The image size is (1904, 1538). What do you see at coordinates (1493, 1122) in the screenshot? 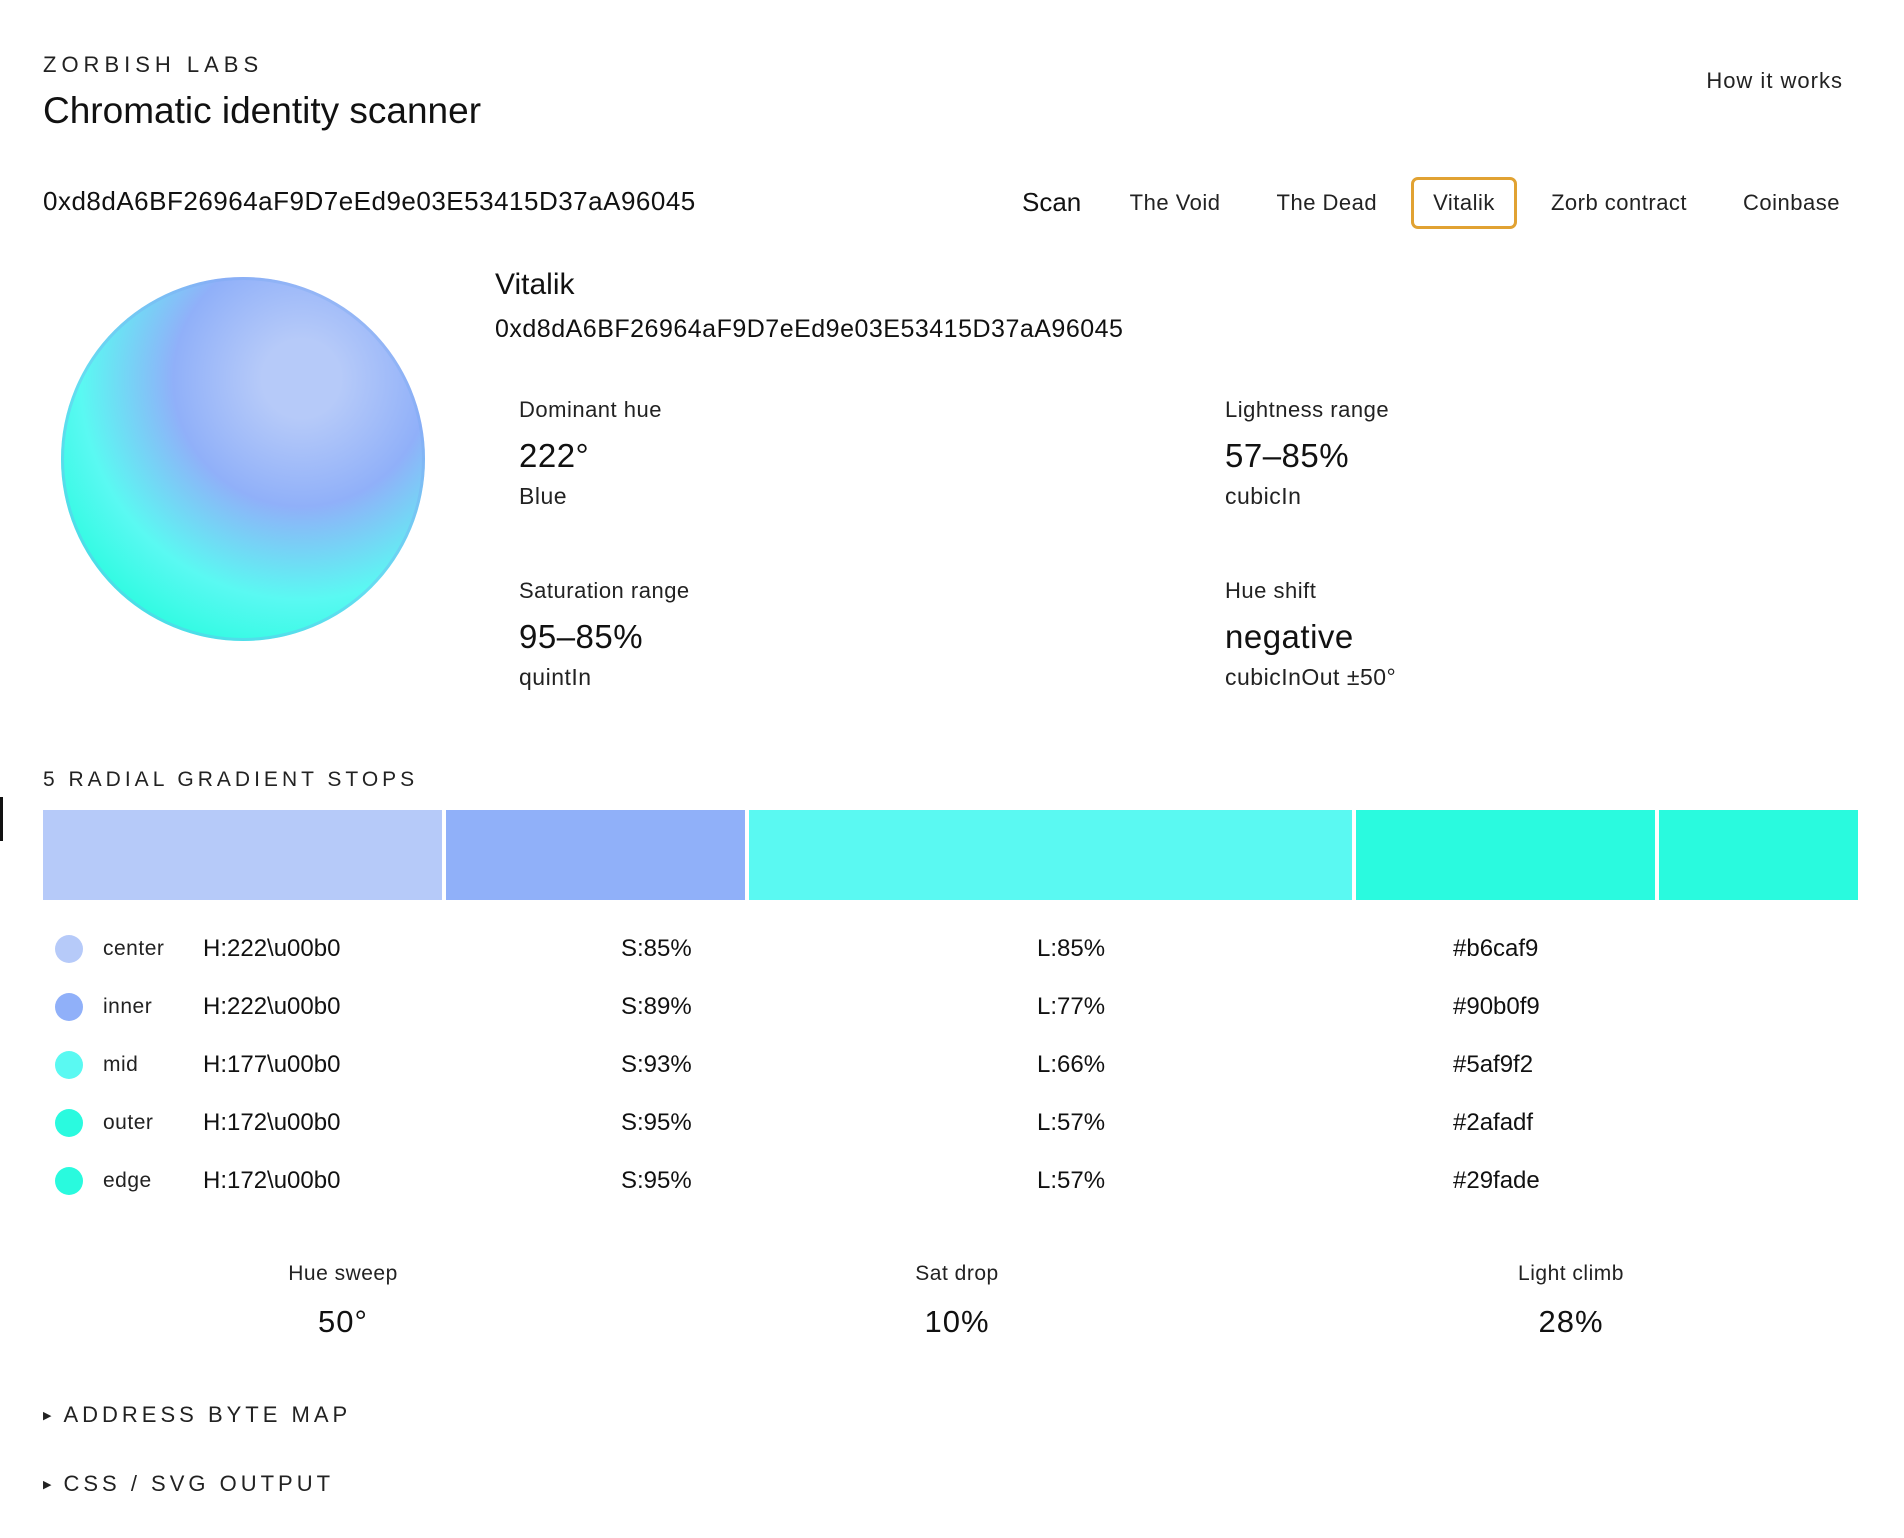
I see `stop-hex: #2afadf` at bounding box center [1493, 1122].